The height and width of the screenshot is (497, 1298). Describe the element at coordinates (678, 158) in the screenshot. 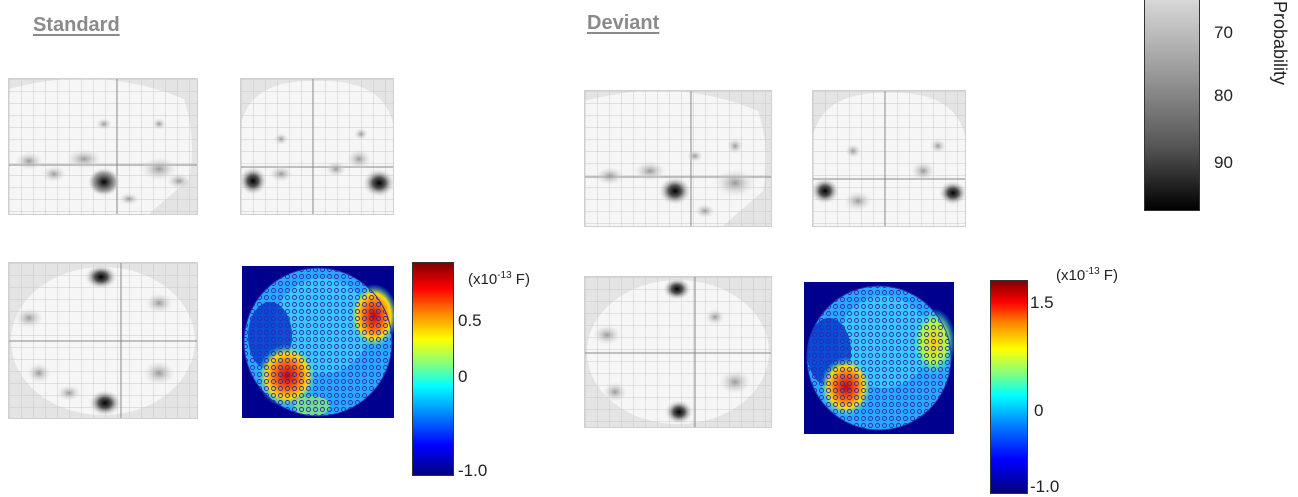

I see `deviant-sagittal-glass-brain` at that location.